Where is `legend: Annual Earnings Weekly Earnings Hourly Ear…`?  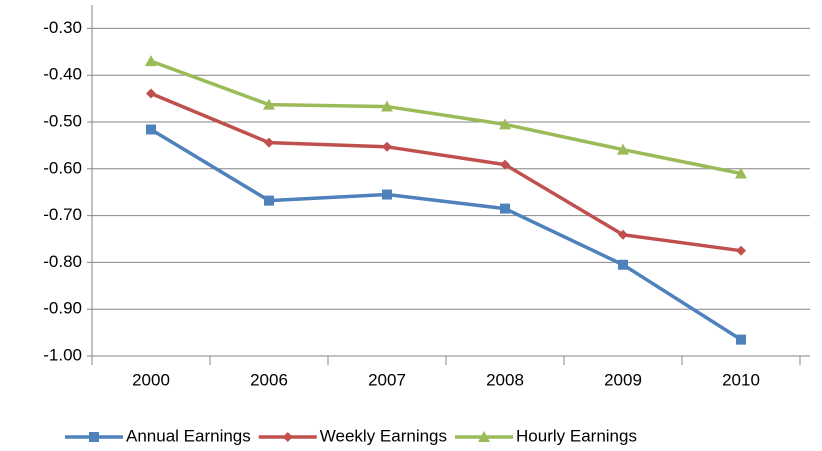 legend: Annual Earnings Weekly Earnings Hourly Ear… is located at coordinates (351, 435).